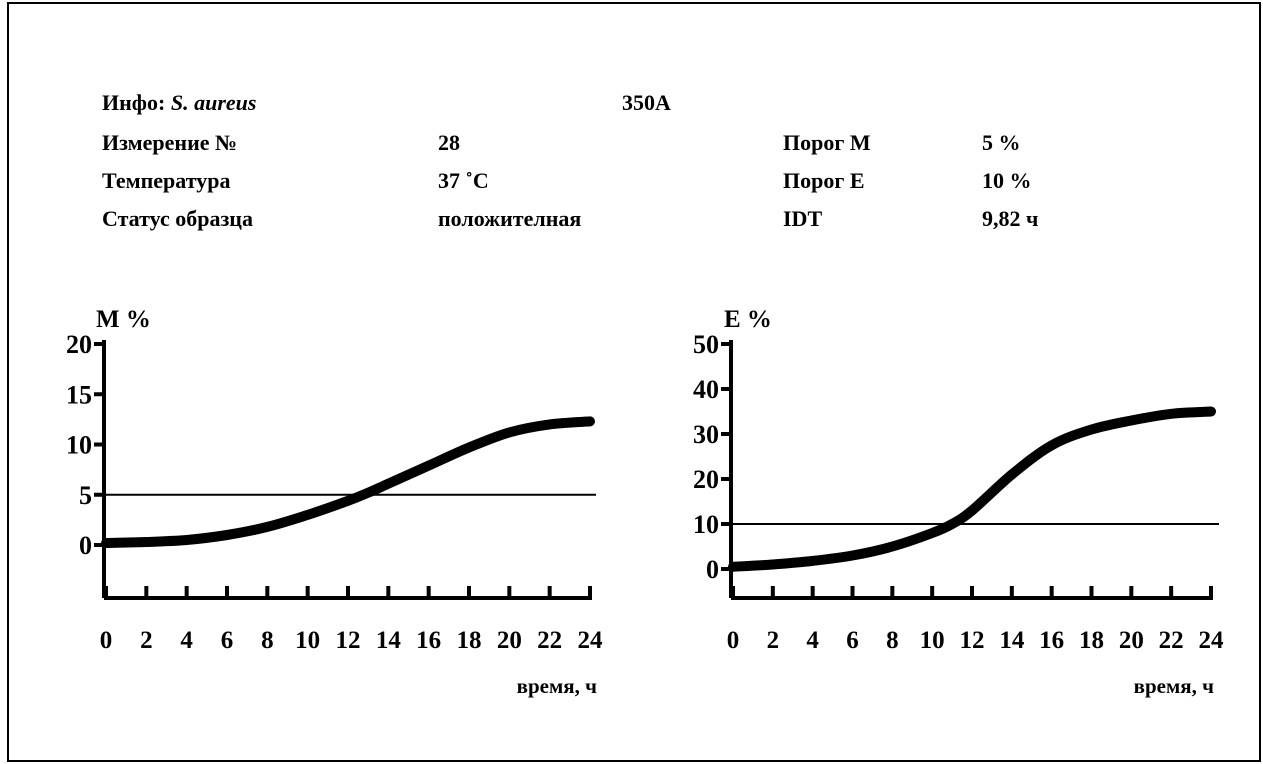  What do you see at coordinates (706, 389) in the screenshot?
I see `y-tick-label: 40` at bounding box center [706, 389].